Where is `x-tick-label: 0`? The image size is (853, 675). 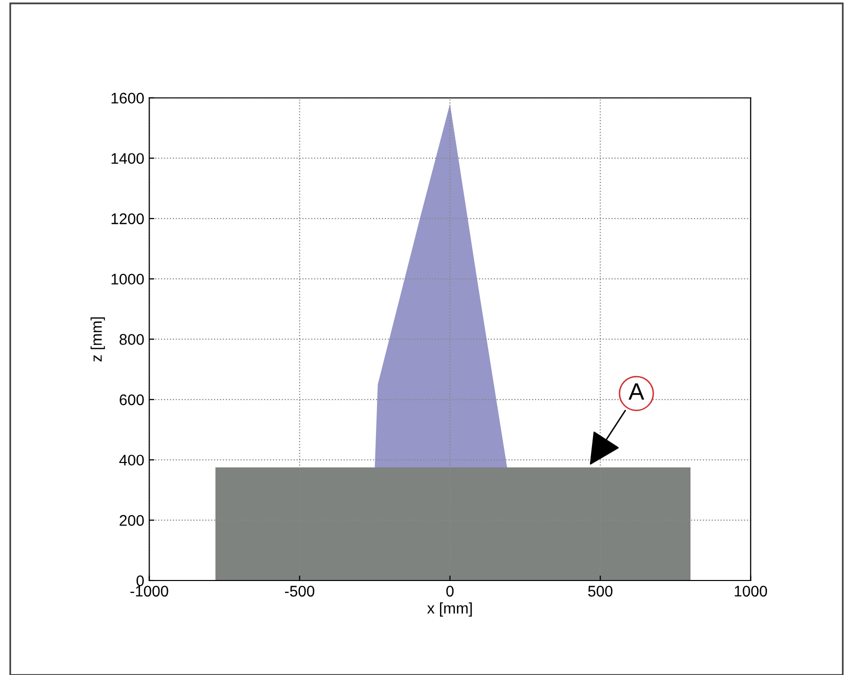 x-tick-label: 0 is located at coordinates (450, 591).